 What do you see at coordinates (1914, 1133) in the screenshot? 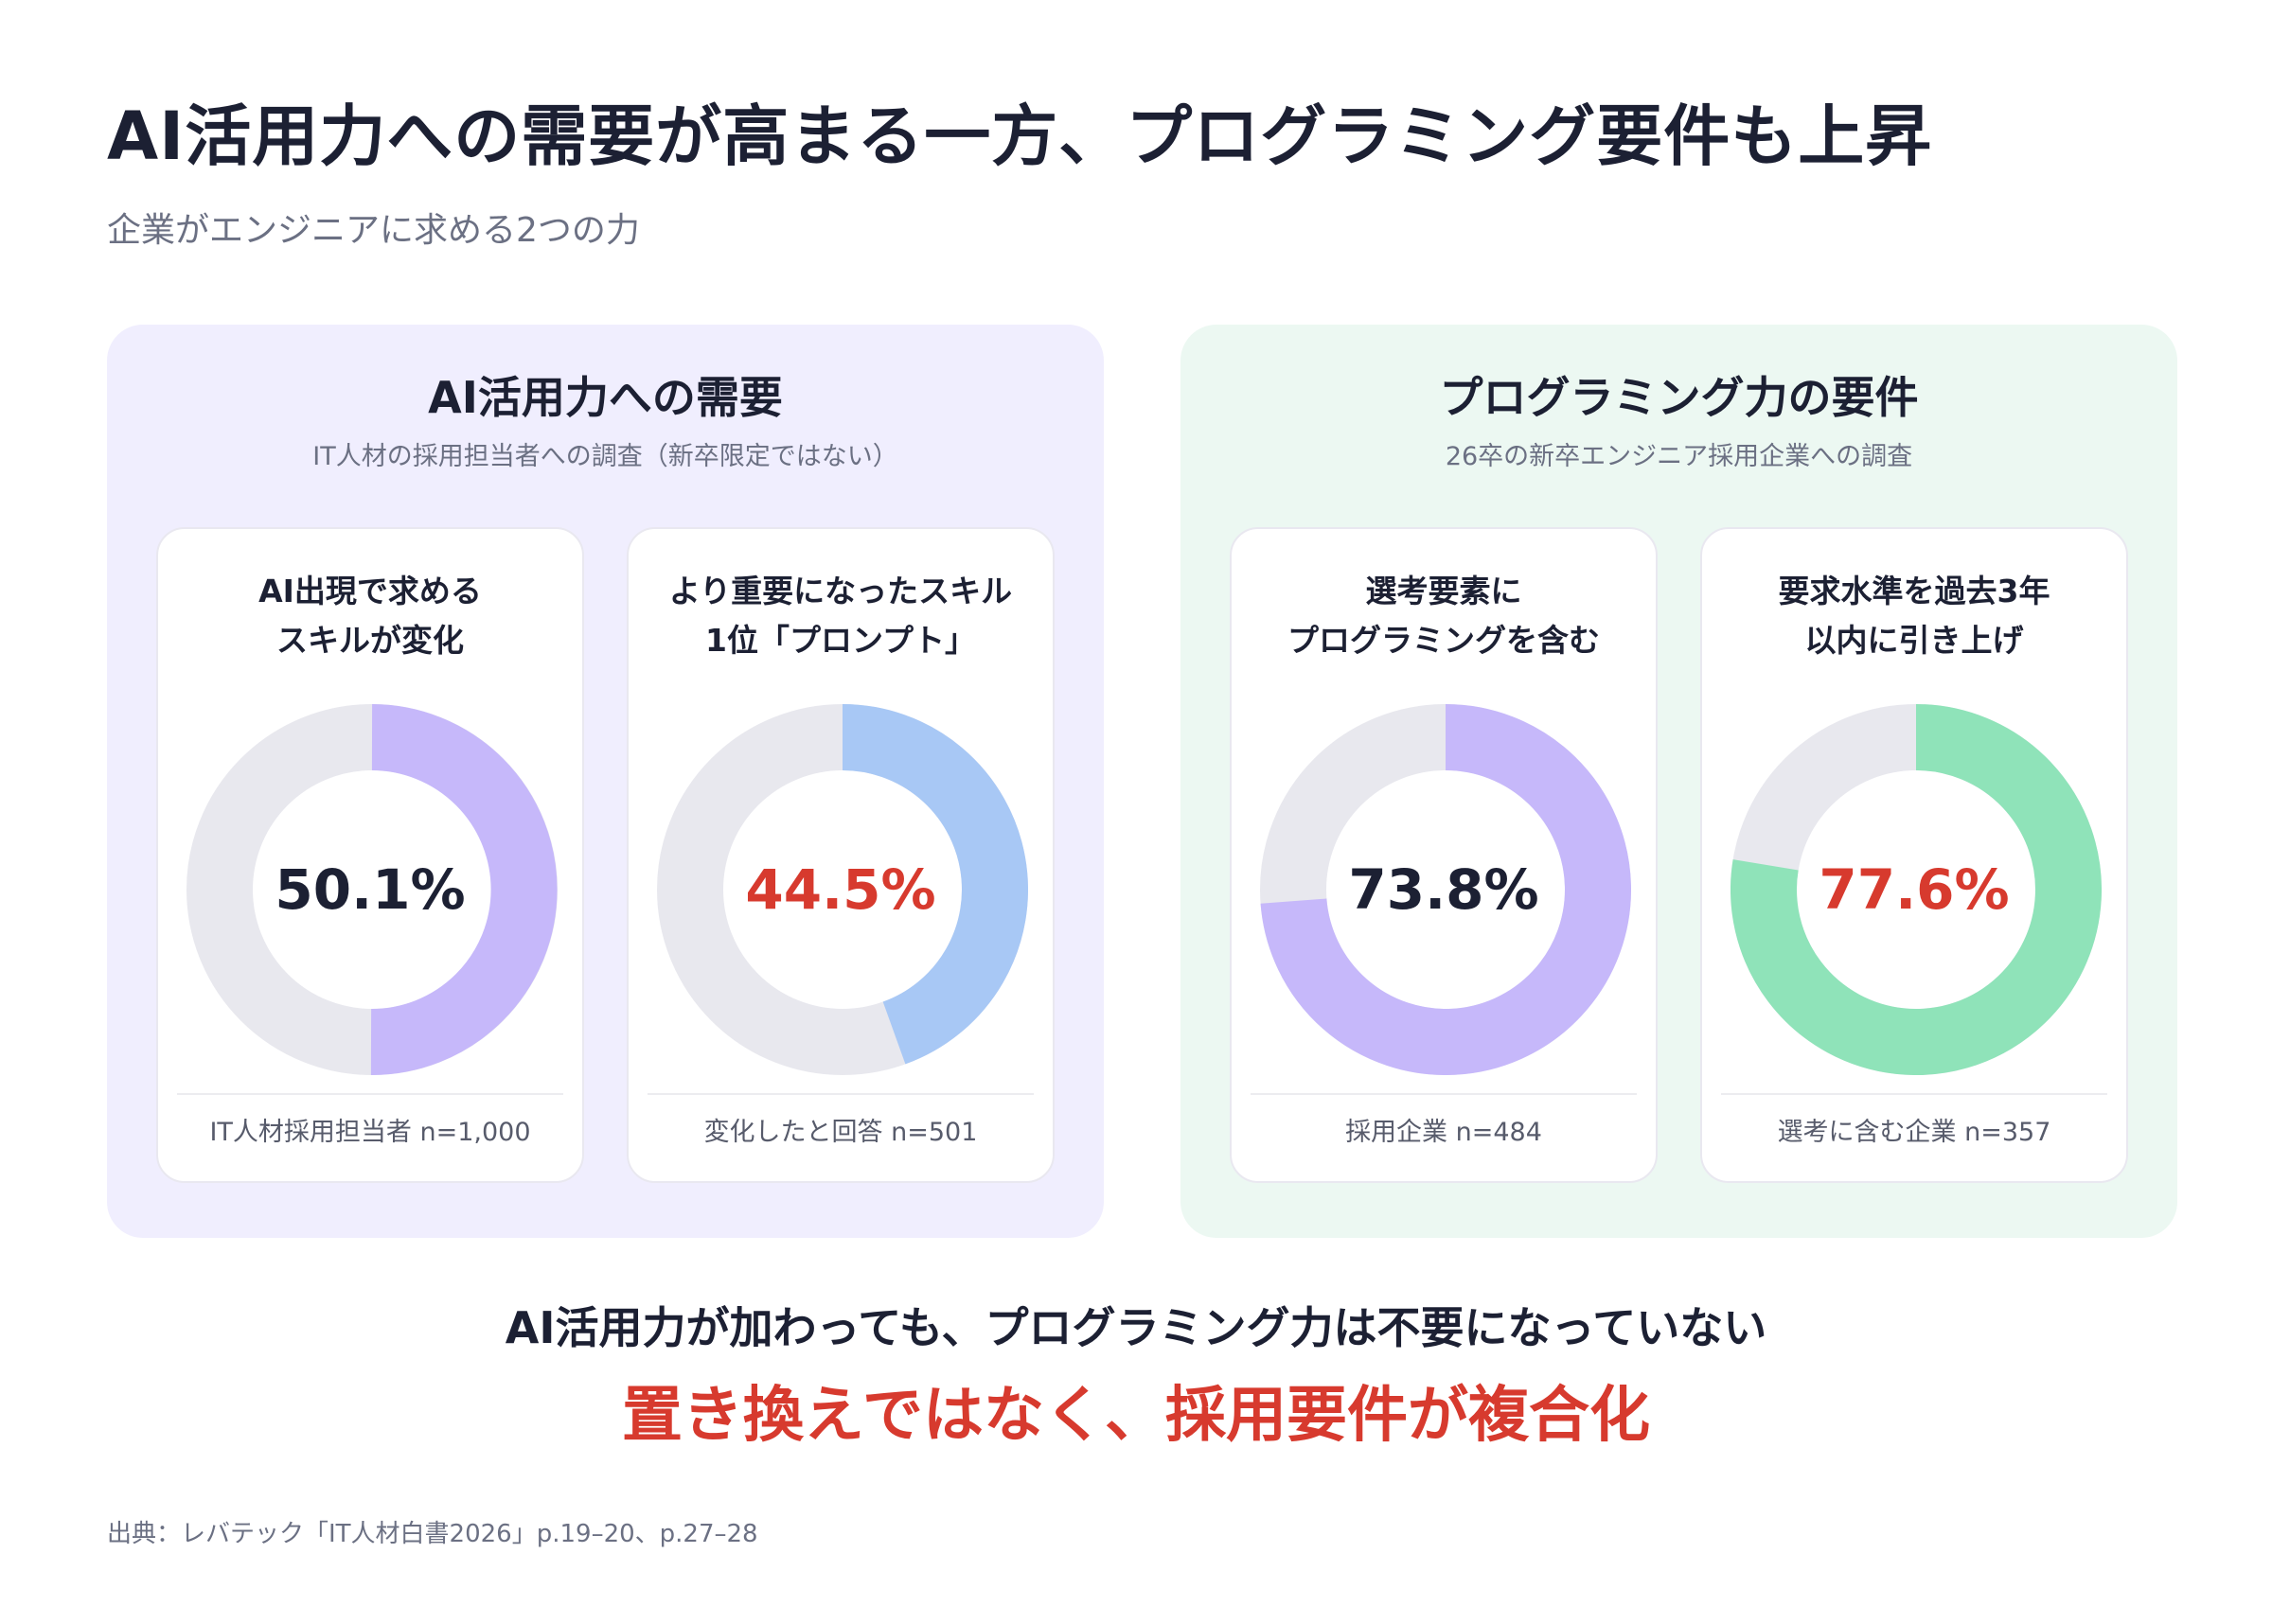
I see `sample-note: 選考に含む企業 n=357` at bounding box center [1914, 1133].